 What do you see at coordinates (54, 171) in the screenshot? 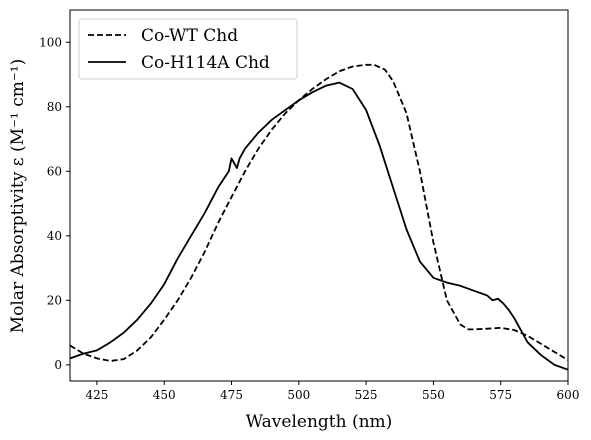
I see `y-tick-label: 60` at bounding box center [54, 171].